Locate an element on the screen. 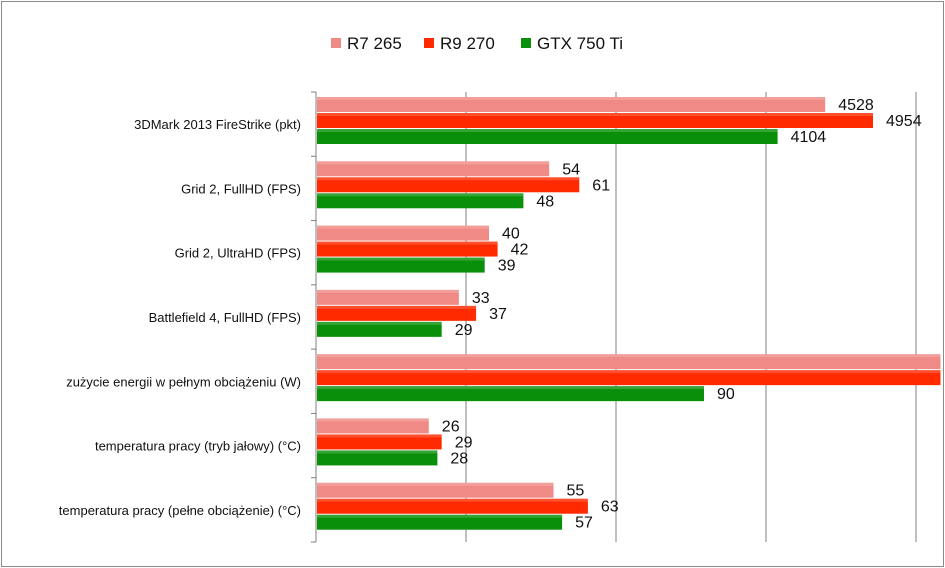  legend-label: GTX 750 Ti is located at coordinates (580, 43).